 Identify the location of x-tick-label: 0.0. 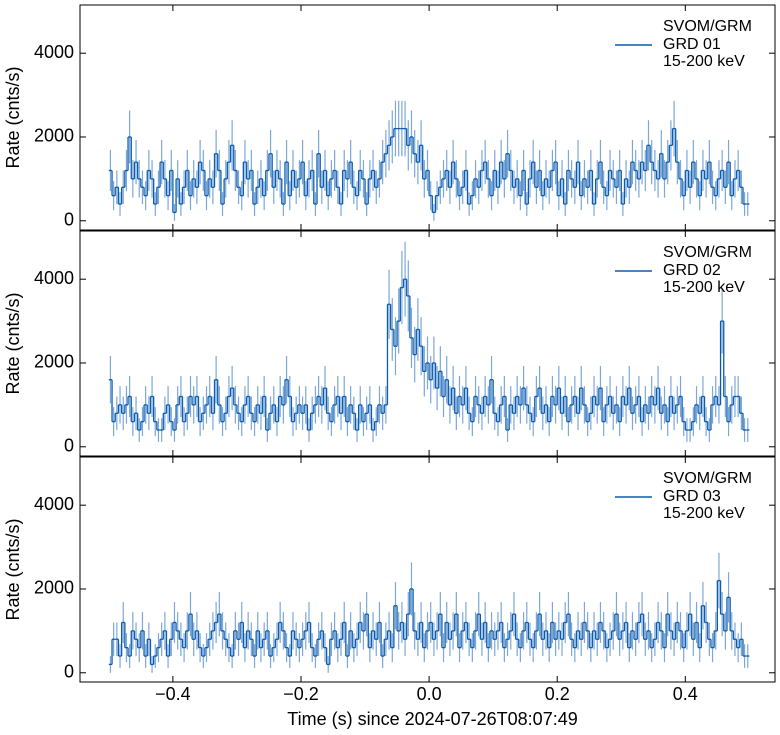
(429, 694).